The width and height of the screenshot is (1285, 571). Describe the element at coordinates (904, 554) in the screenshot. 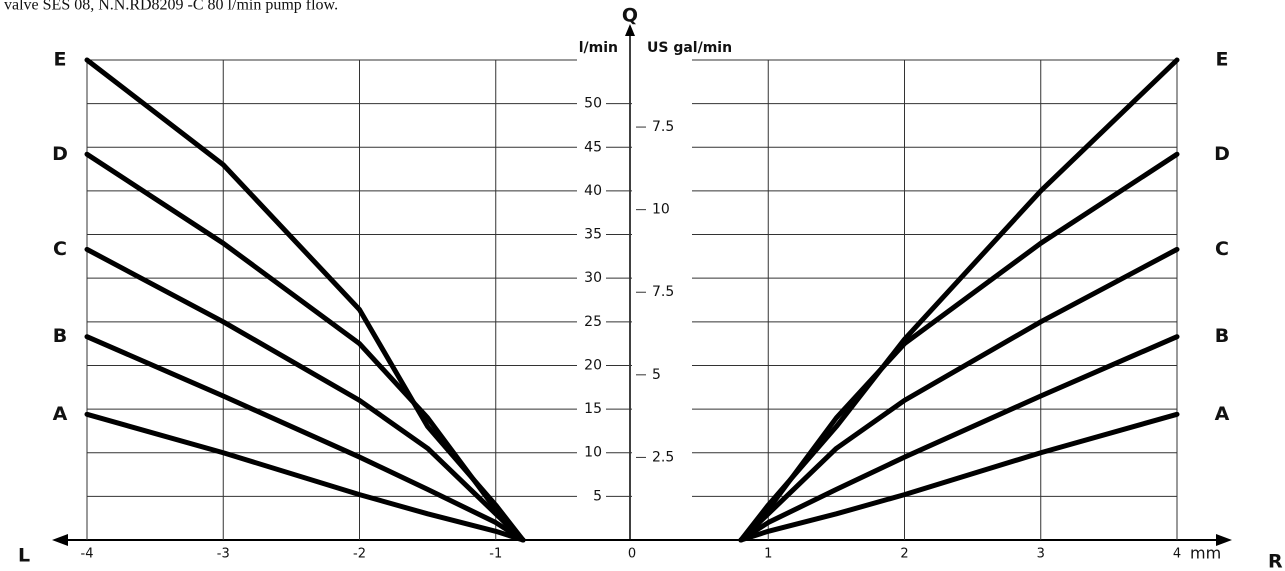

I see `x-tick-label: 2` at that location.